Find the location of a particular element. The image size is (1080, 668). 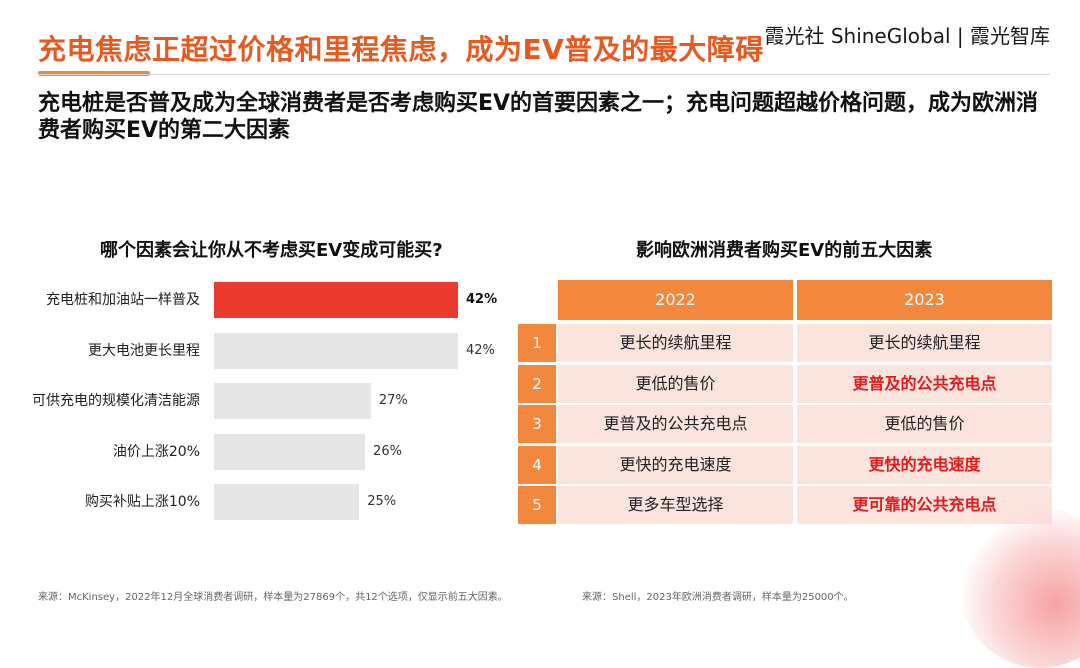

cell-2023: 更快的充电速度 is located at coordinates (924, 464).